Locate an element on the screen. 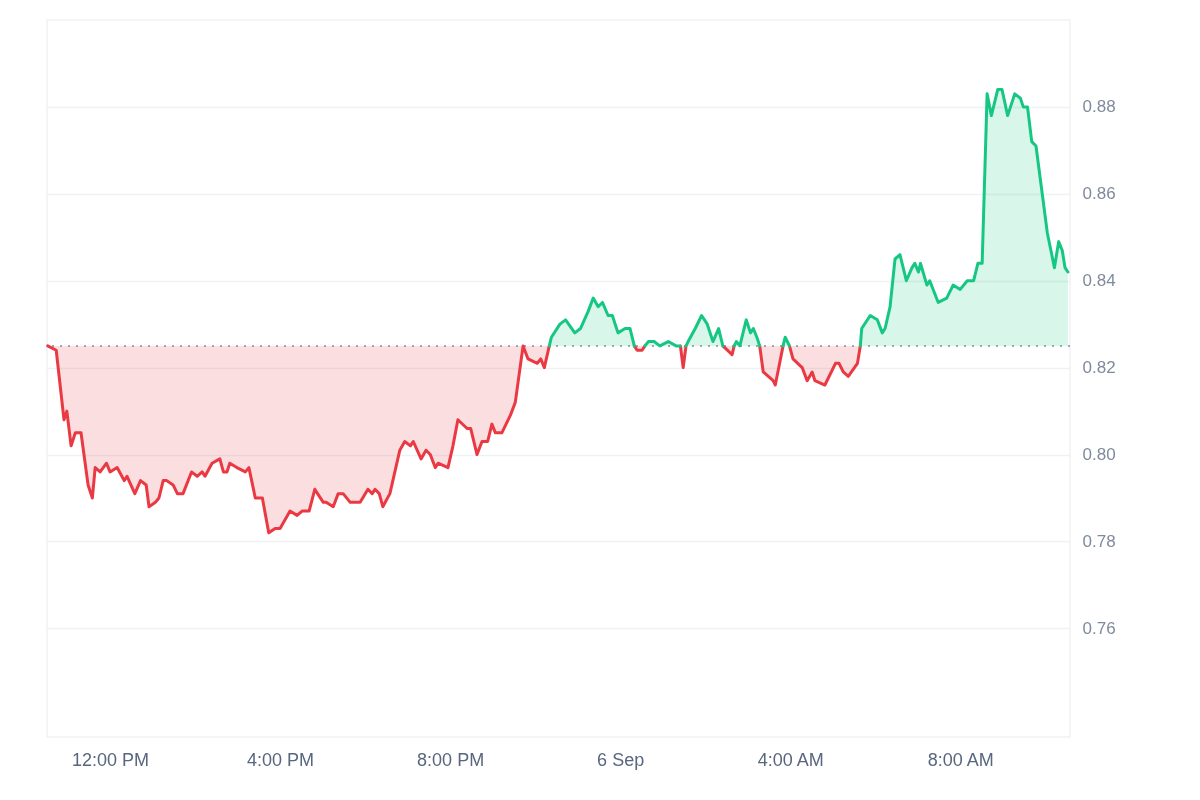  y-tick-label: 0.84 is located at coordinates (1099, 281).